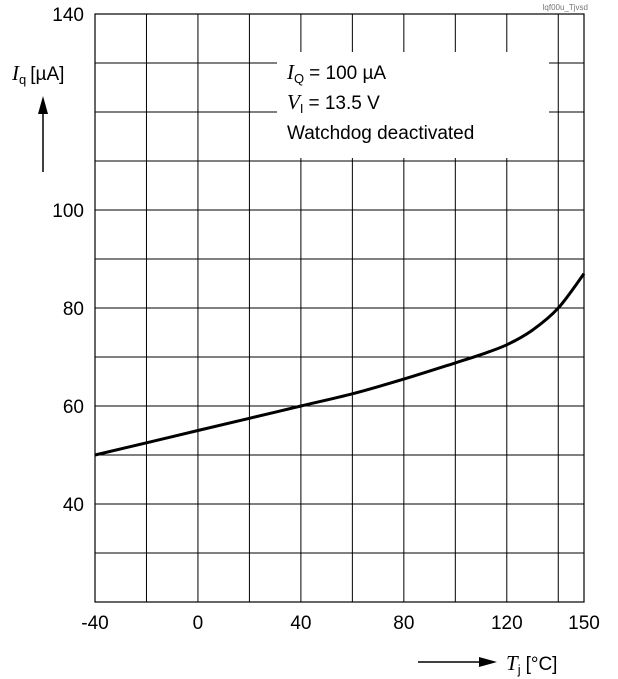  I want to click on annotation-box, so click(413, 105).